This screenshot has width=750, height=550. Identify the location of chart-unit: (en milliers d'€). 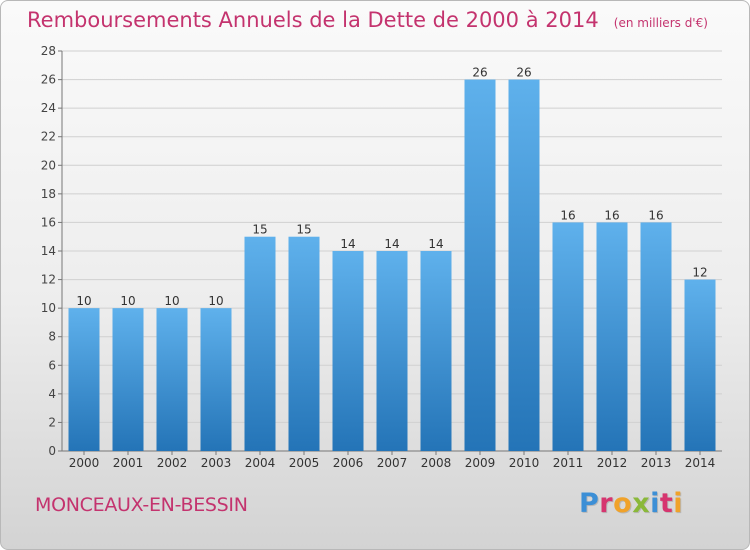
(660, 23).